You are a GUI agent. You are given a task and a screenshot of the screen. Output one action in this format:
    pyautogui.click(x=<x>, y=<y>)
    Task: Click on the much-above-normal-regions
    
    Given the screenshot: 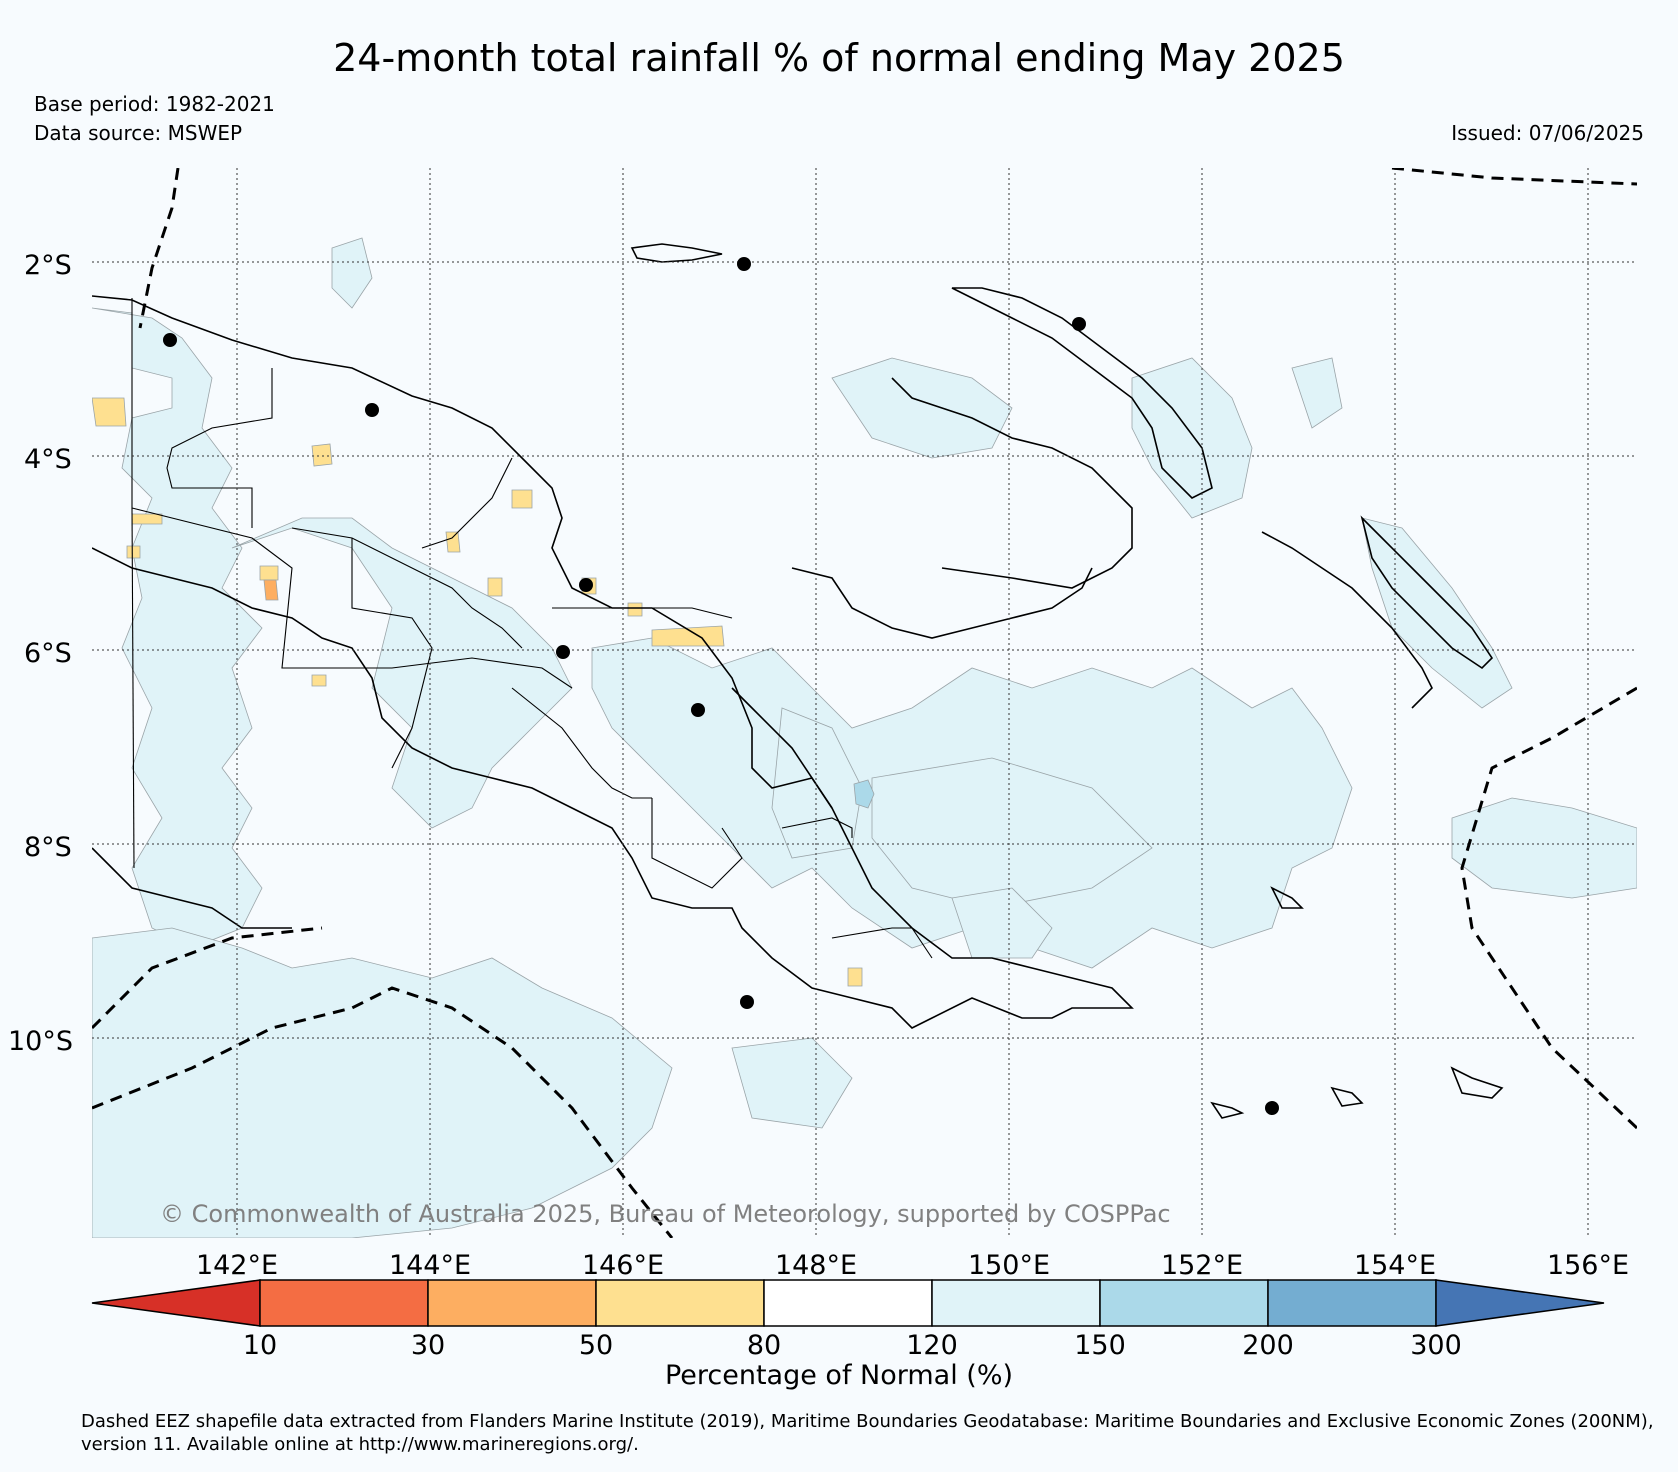 What is the action you would take?
    pyautogui.click(x=864, y=794)
    